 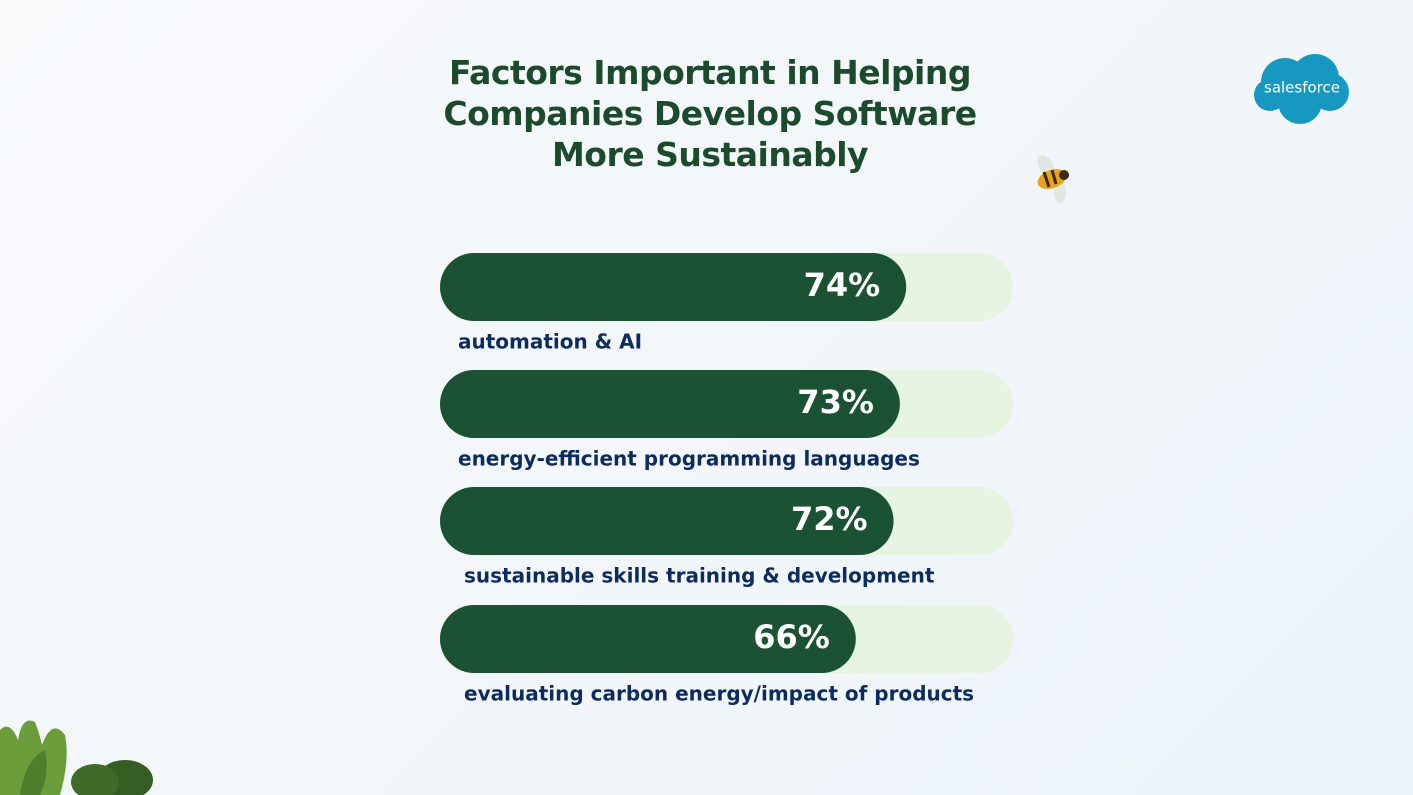 I want to click on category-label: automation & AI, so click(x=550, y=342).